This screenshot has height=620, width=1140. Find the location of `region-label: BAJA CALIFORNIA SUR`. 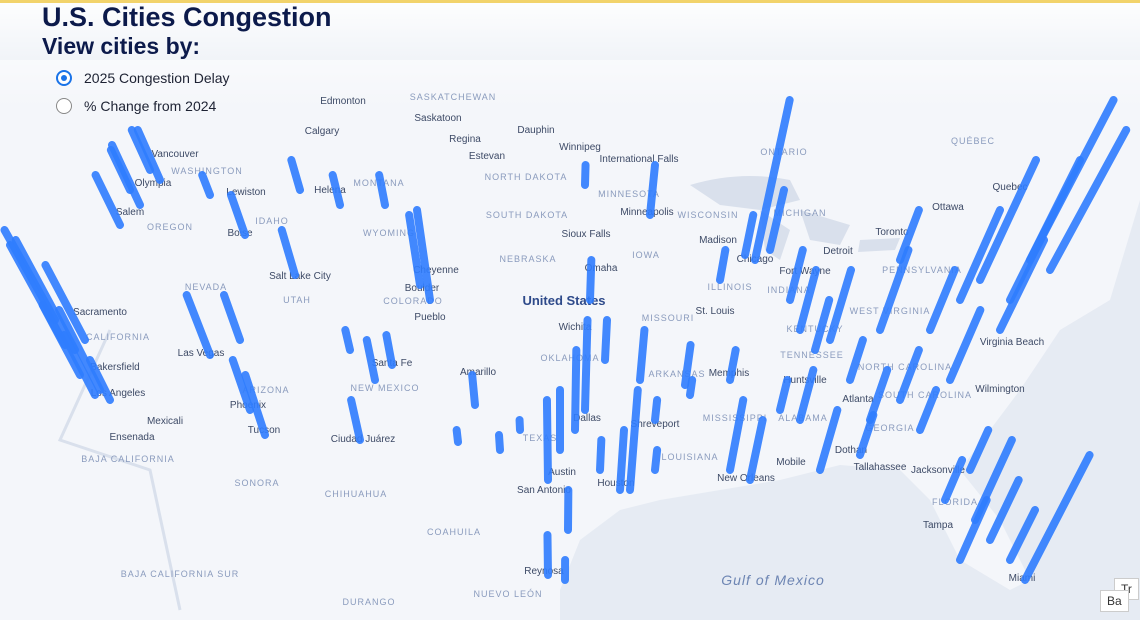

region-label: BAJA CALIFORNIA SUR is located at coordinates (180, 574).